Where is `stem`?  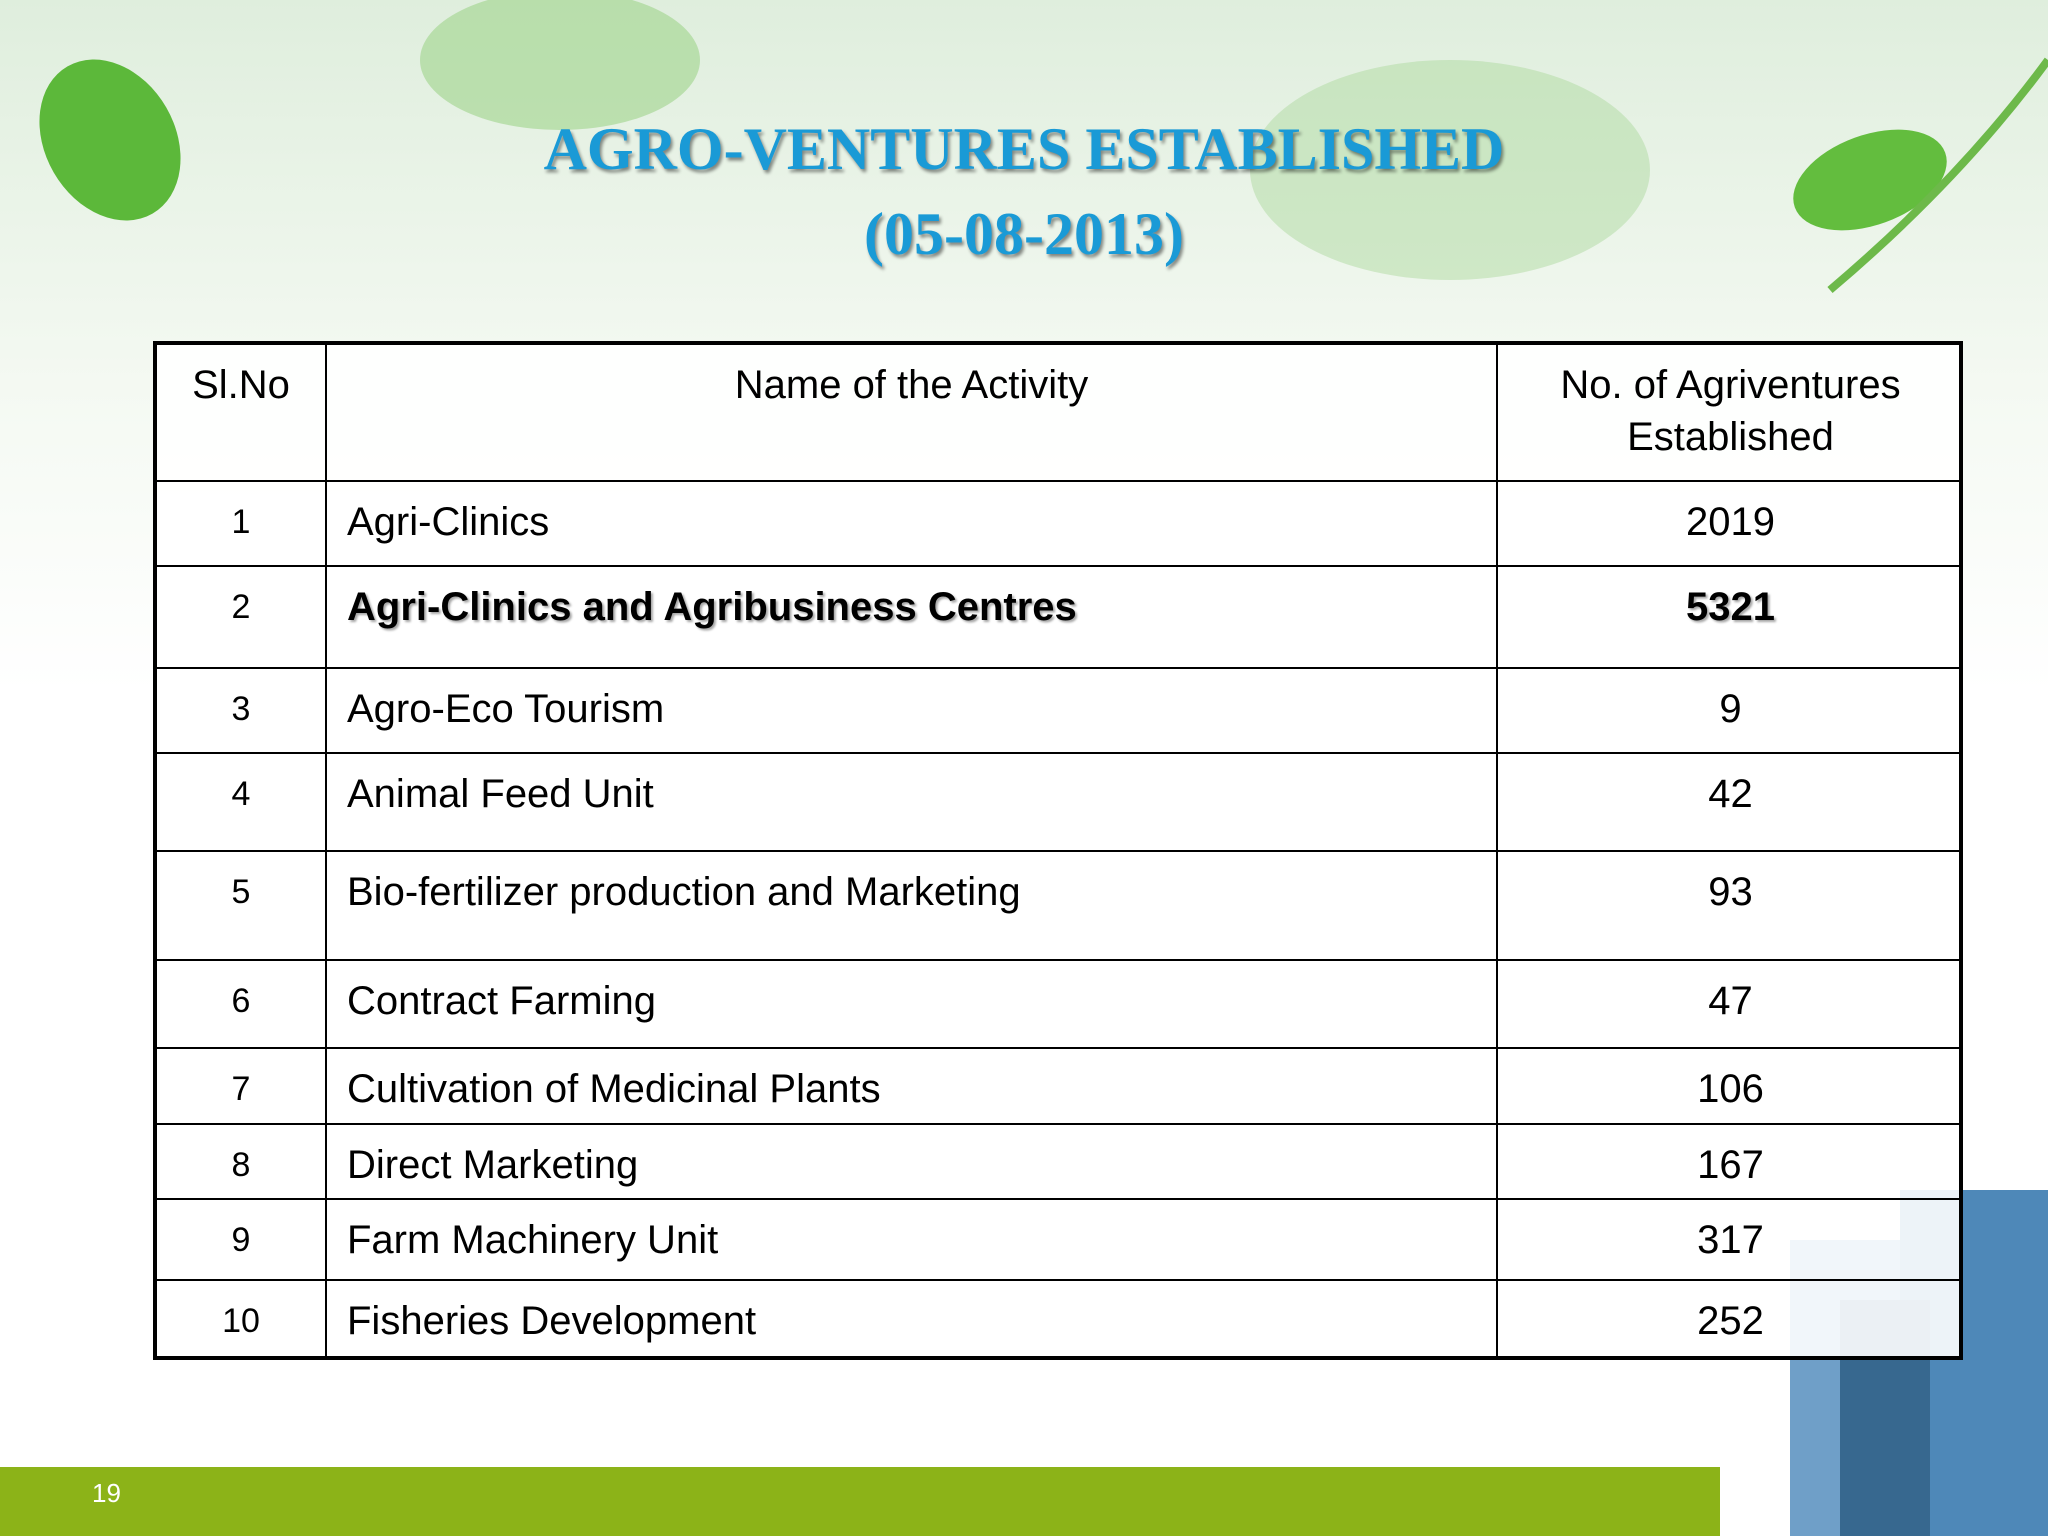 stem is located at coordinates (1937, 175).